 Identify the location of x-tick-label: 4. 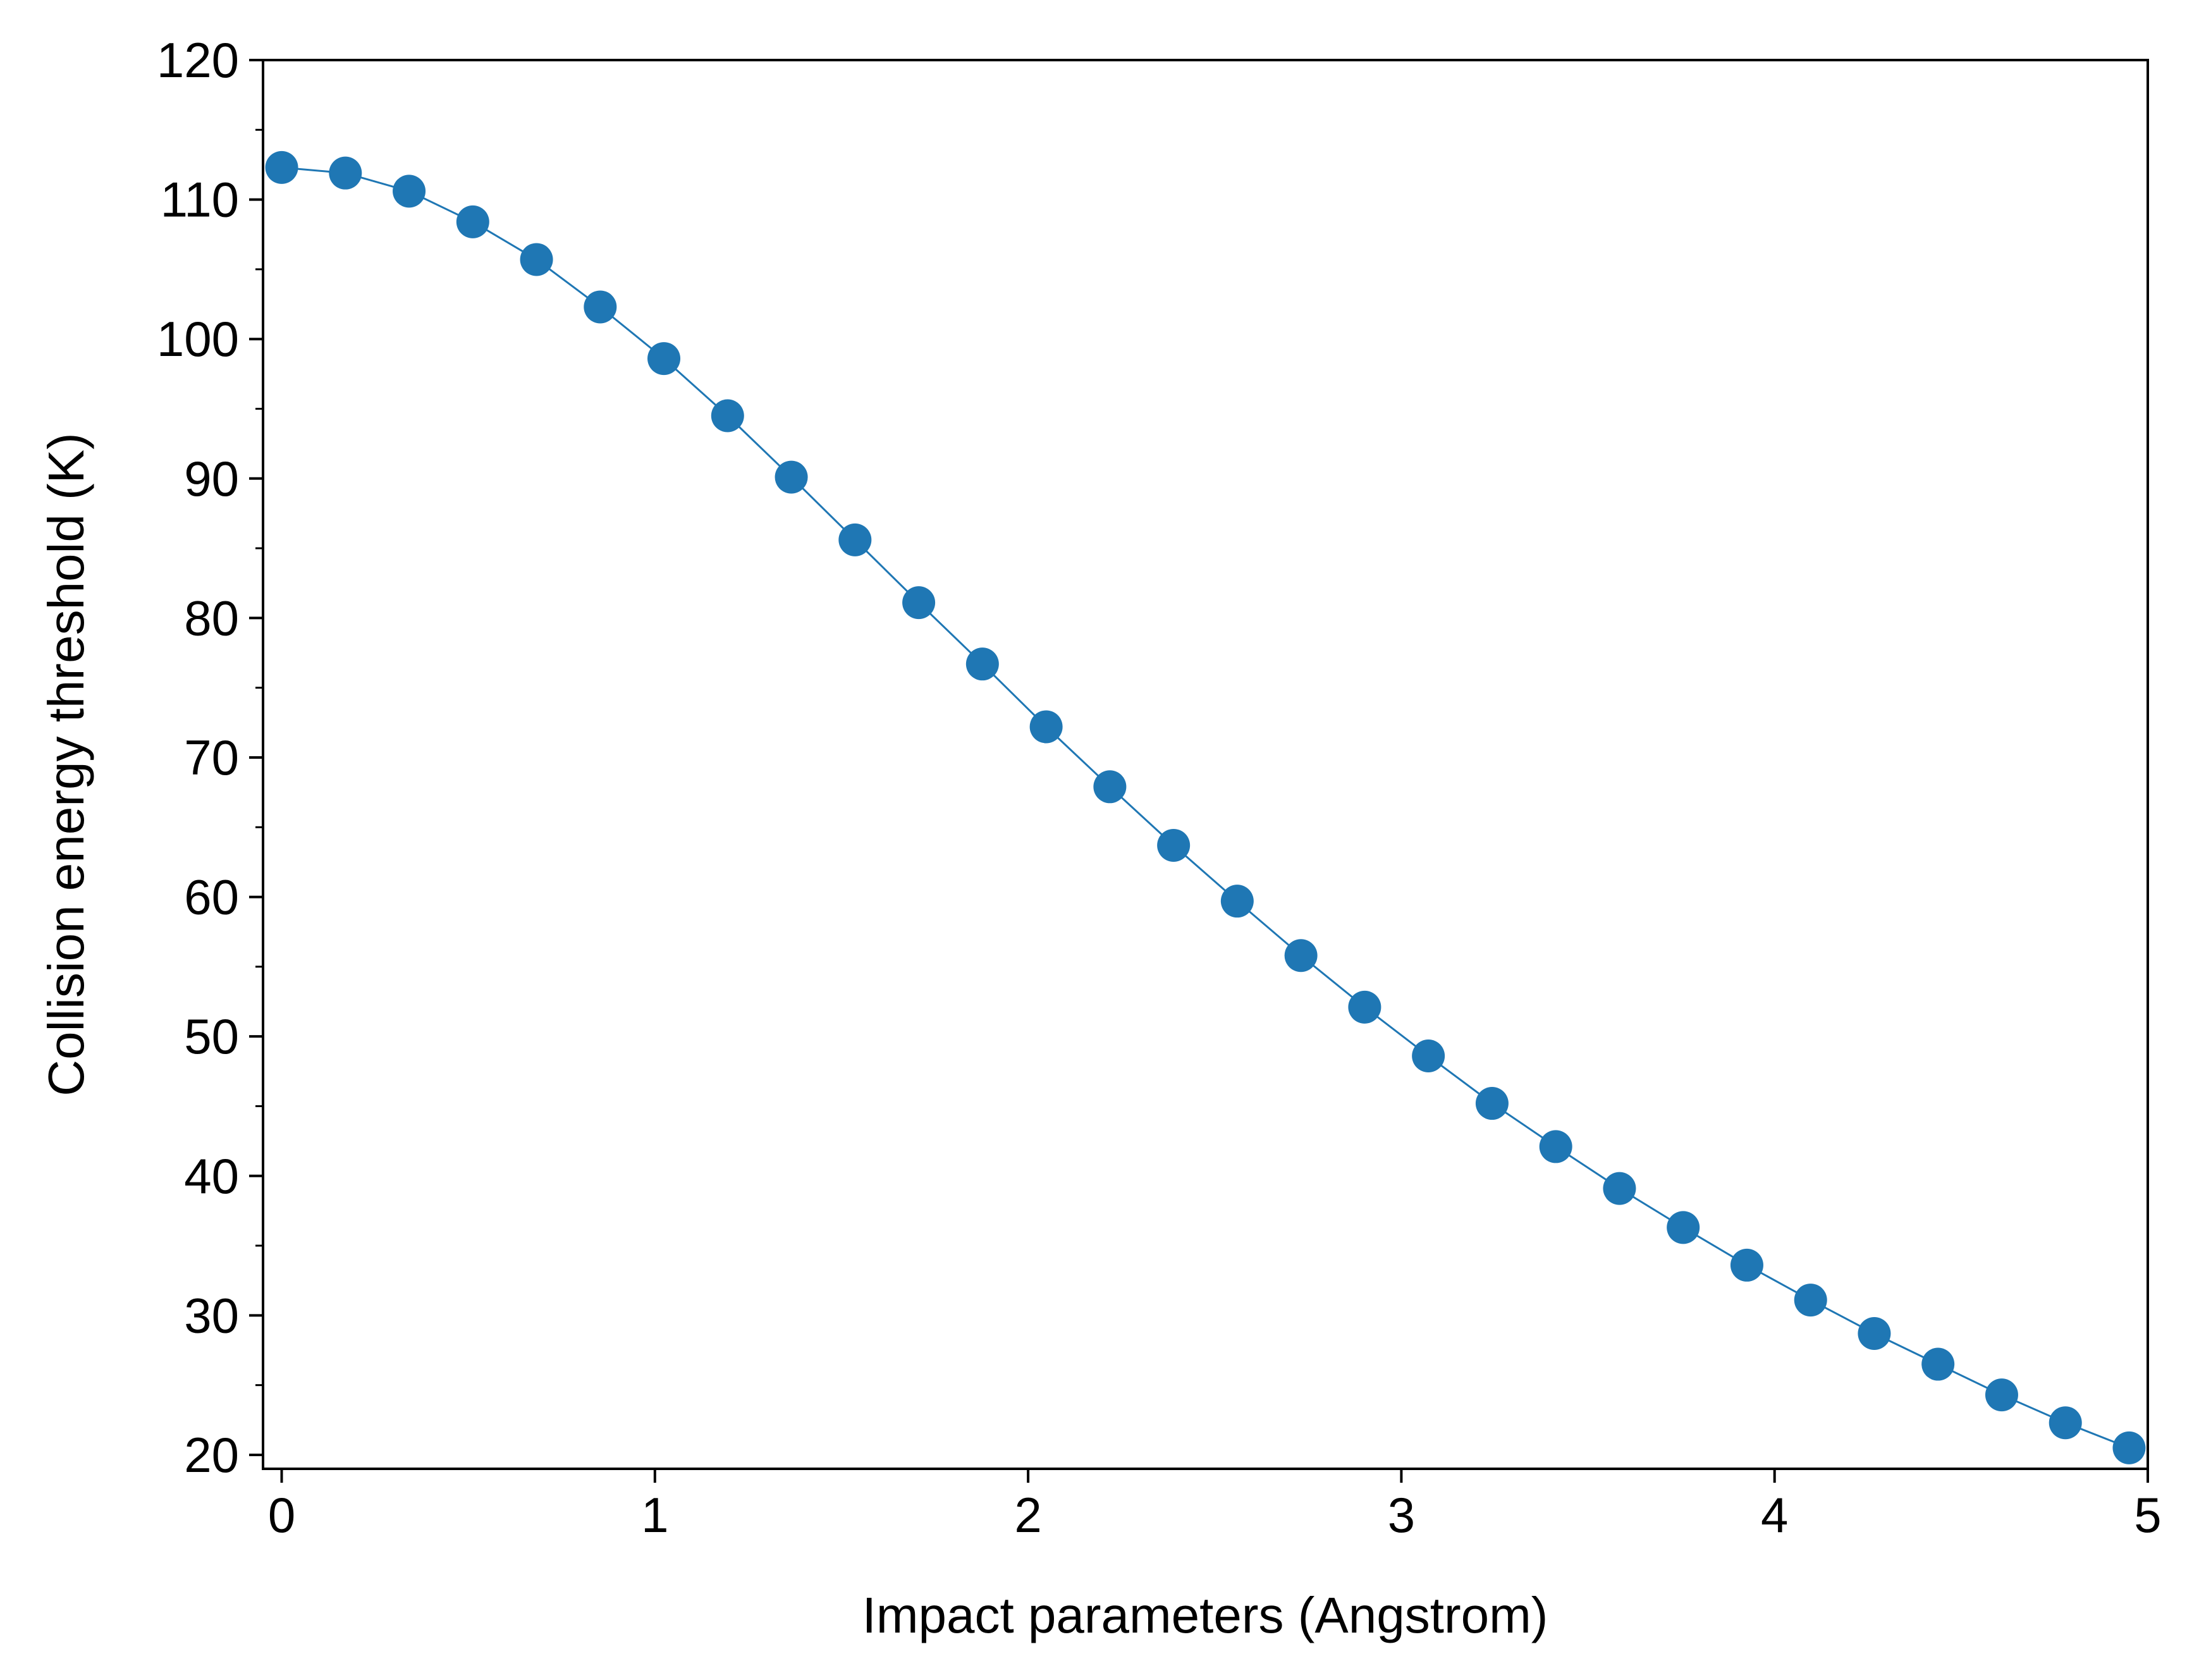
(1775, 1515).